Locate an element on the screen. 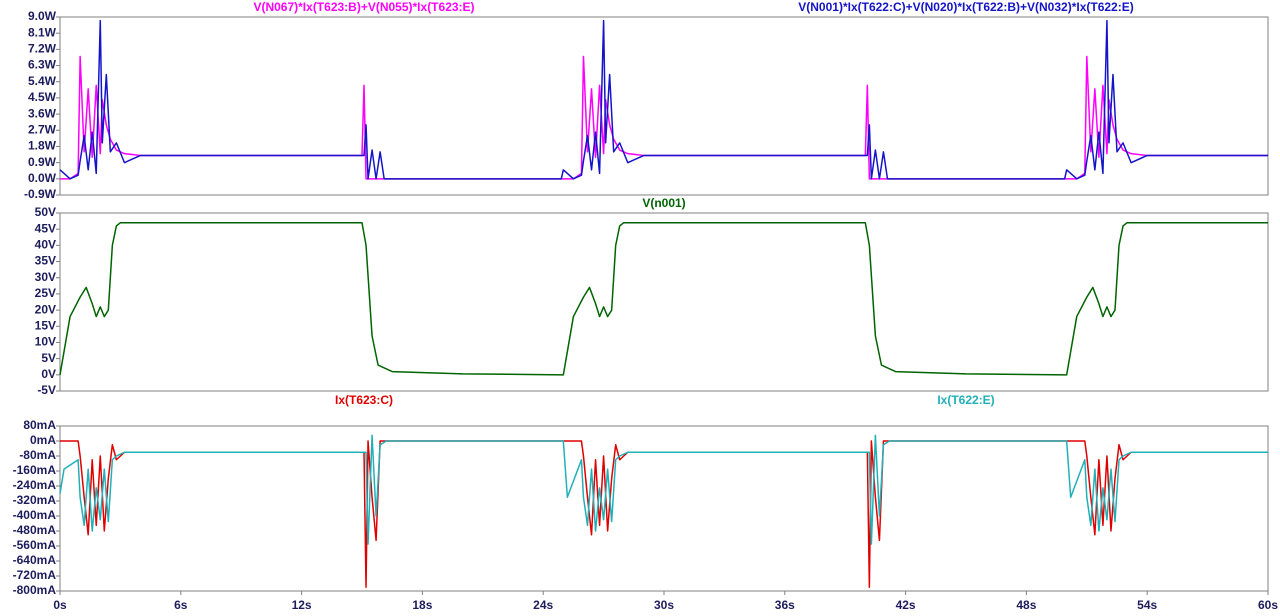 Image resolution: width=1280 pixels, height=616 pixels. y-tick-label: 0.9W is located at coordinates (42, 162).